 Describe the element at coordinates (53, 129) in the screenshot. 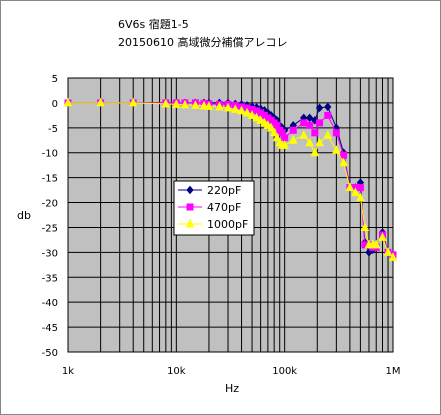

I see `y-tick-label: -5` at that location.